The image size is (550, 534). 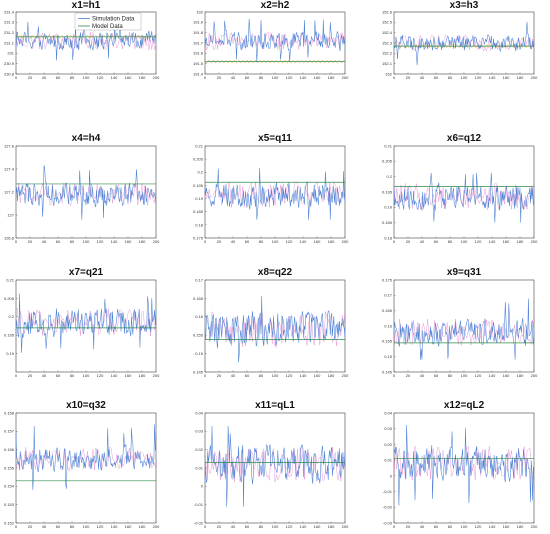 What do you see at coordinates (275, 405) in the screenshot?
I see `subplot-title: x11=qL1` at bounding box center [275, 405].